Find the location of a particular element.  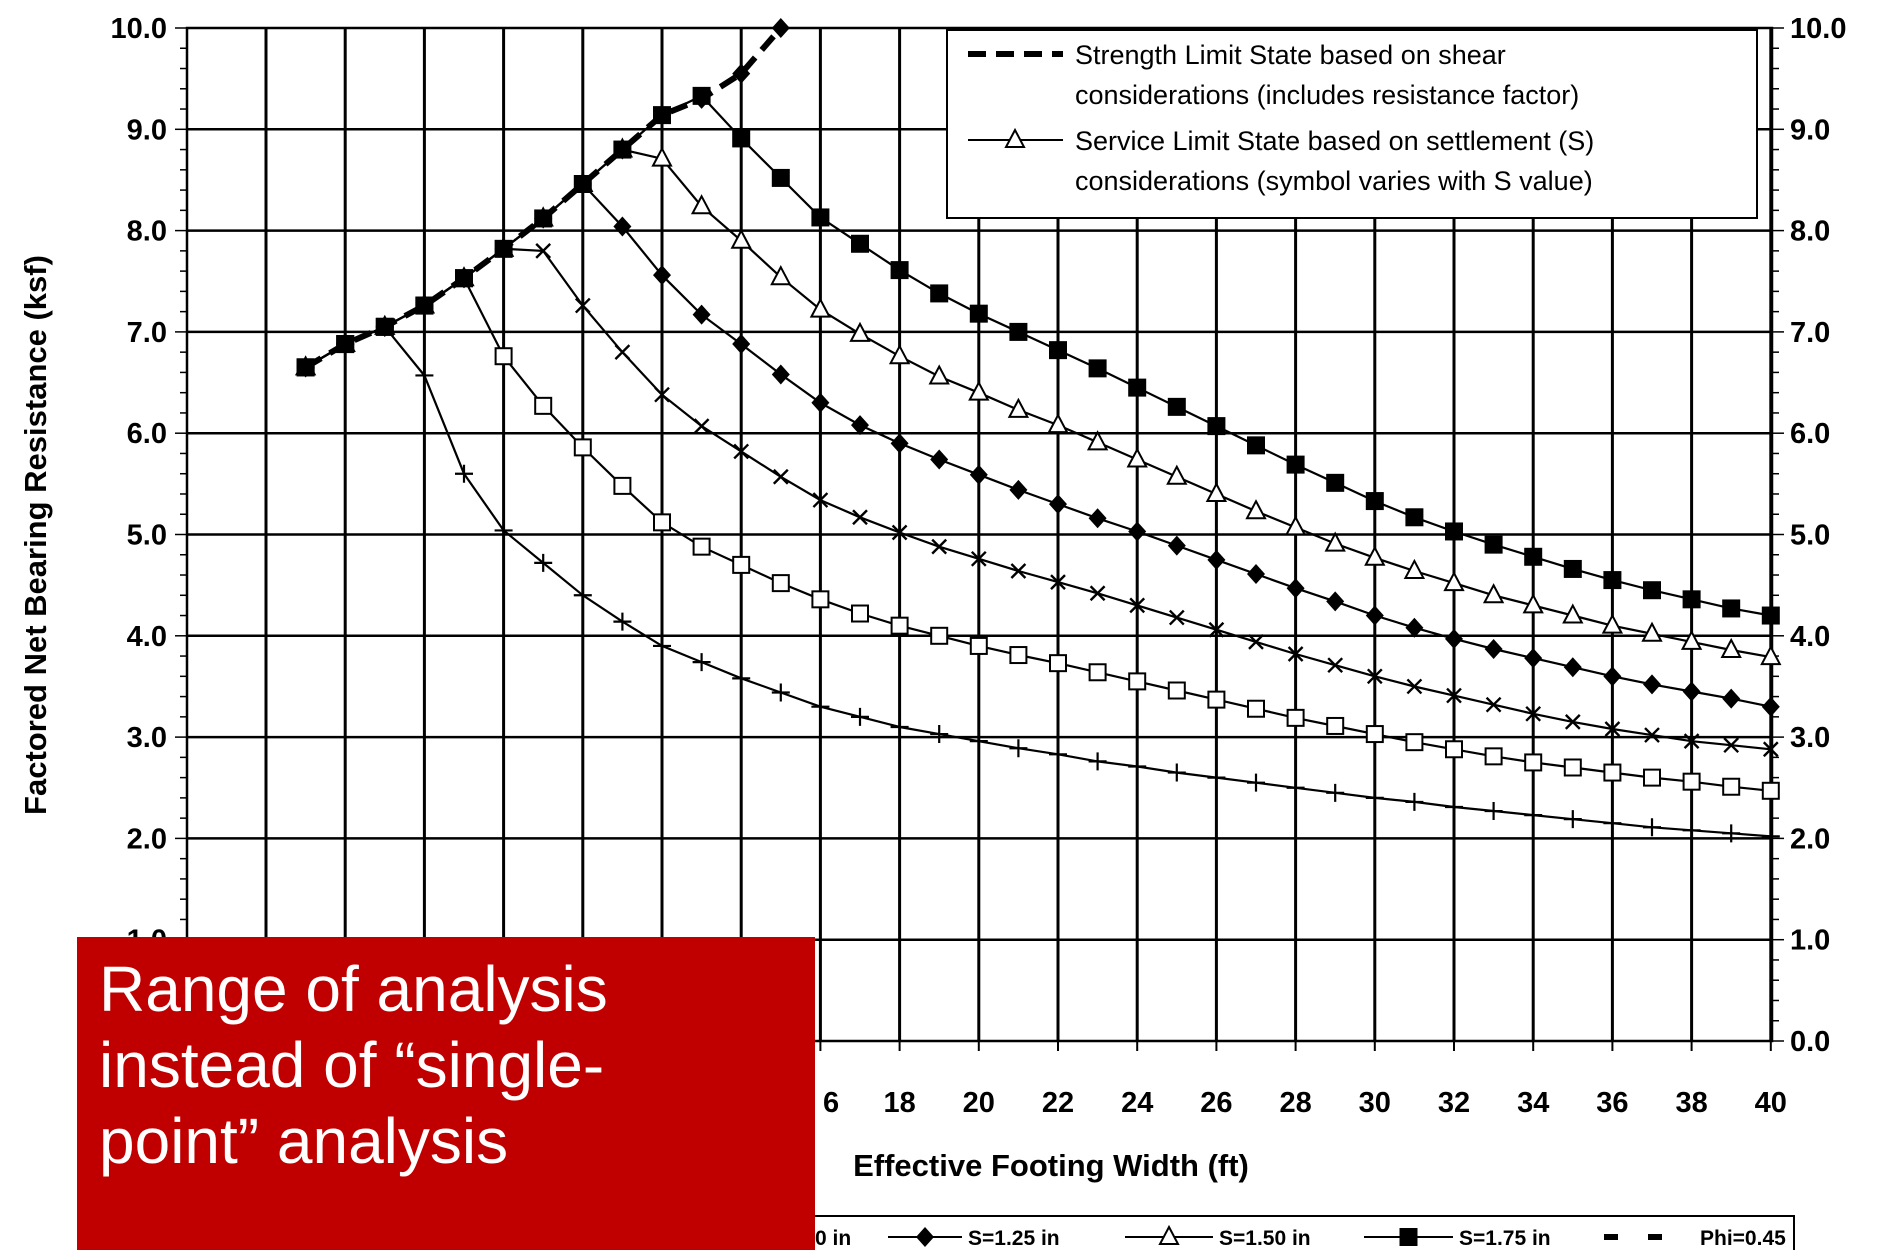

y-tick-label-right: 3.0 is located at coordinates (1810, 738).